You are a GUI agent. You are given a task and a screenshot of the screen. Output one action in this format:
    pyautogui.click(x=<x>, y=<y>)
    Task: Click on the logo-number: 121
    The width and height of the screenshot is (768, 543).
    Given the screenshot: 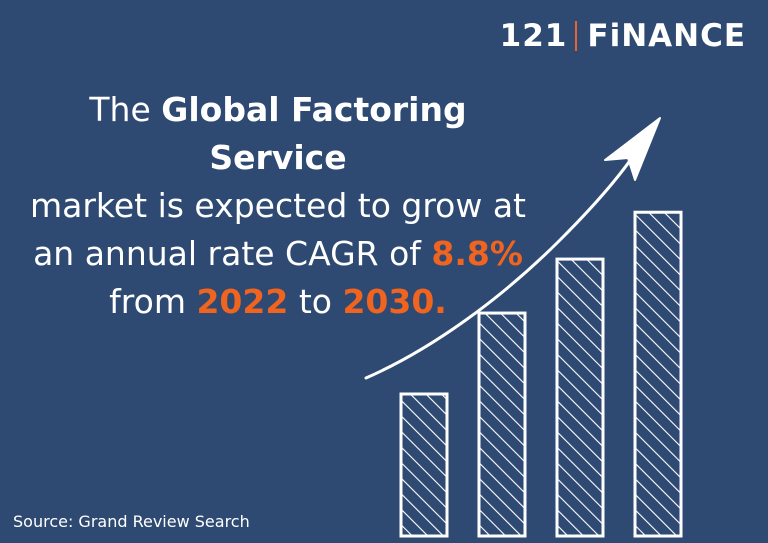 What is the action you would take?
    pyautogui.click(x=533, y=36)
    